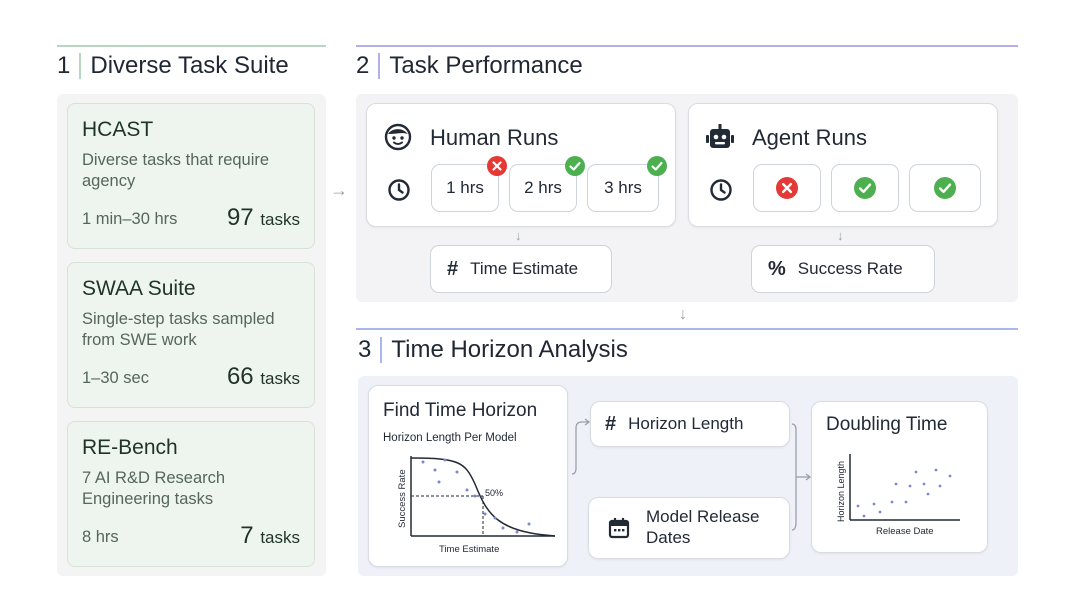  What do you see at coordinates (686, 423) in the screenshot?
I see `horizon-length-label: Horizon Length` at bounding box center [686, 423].